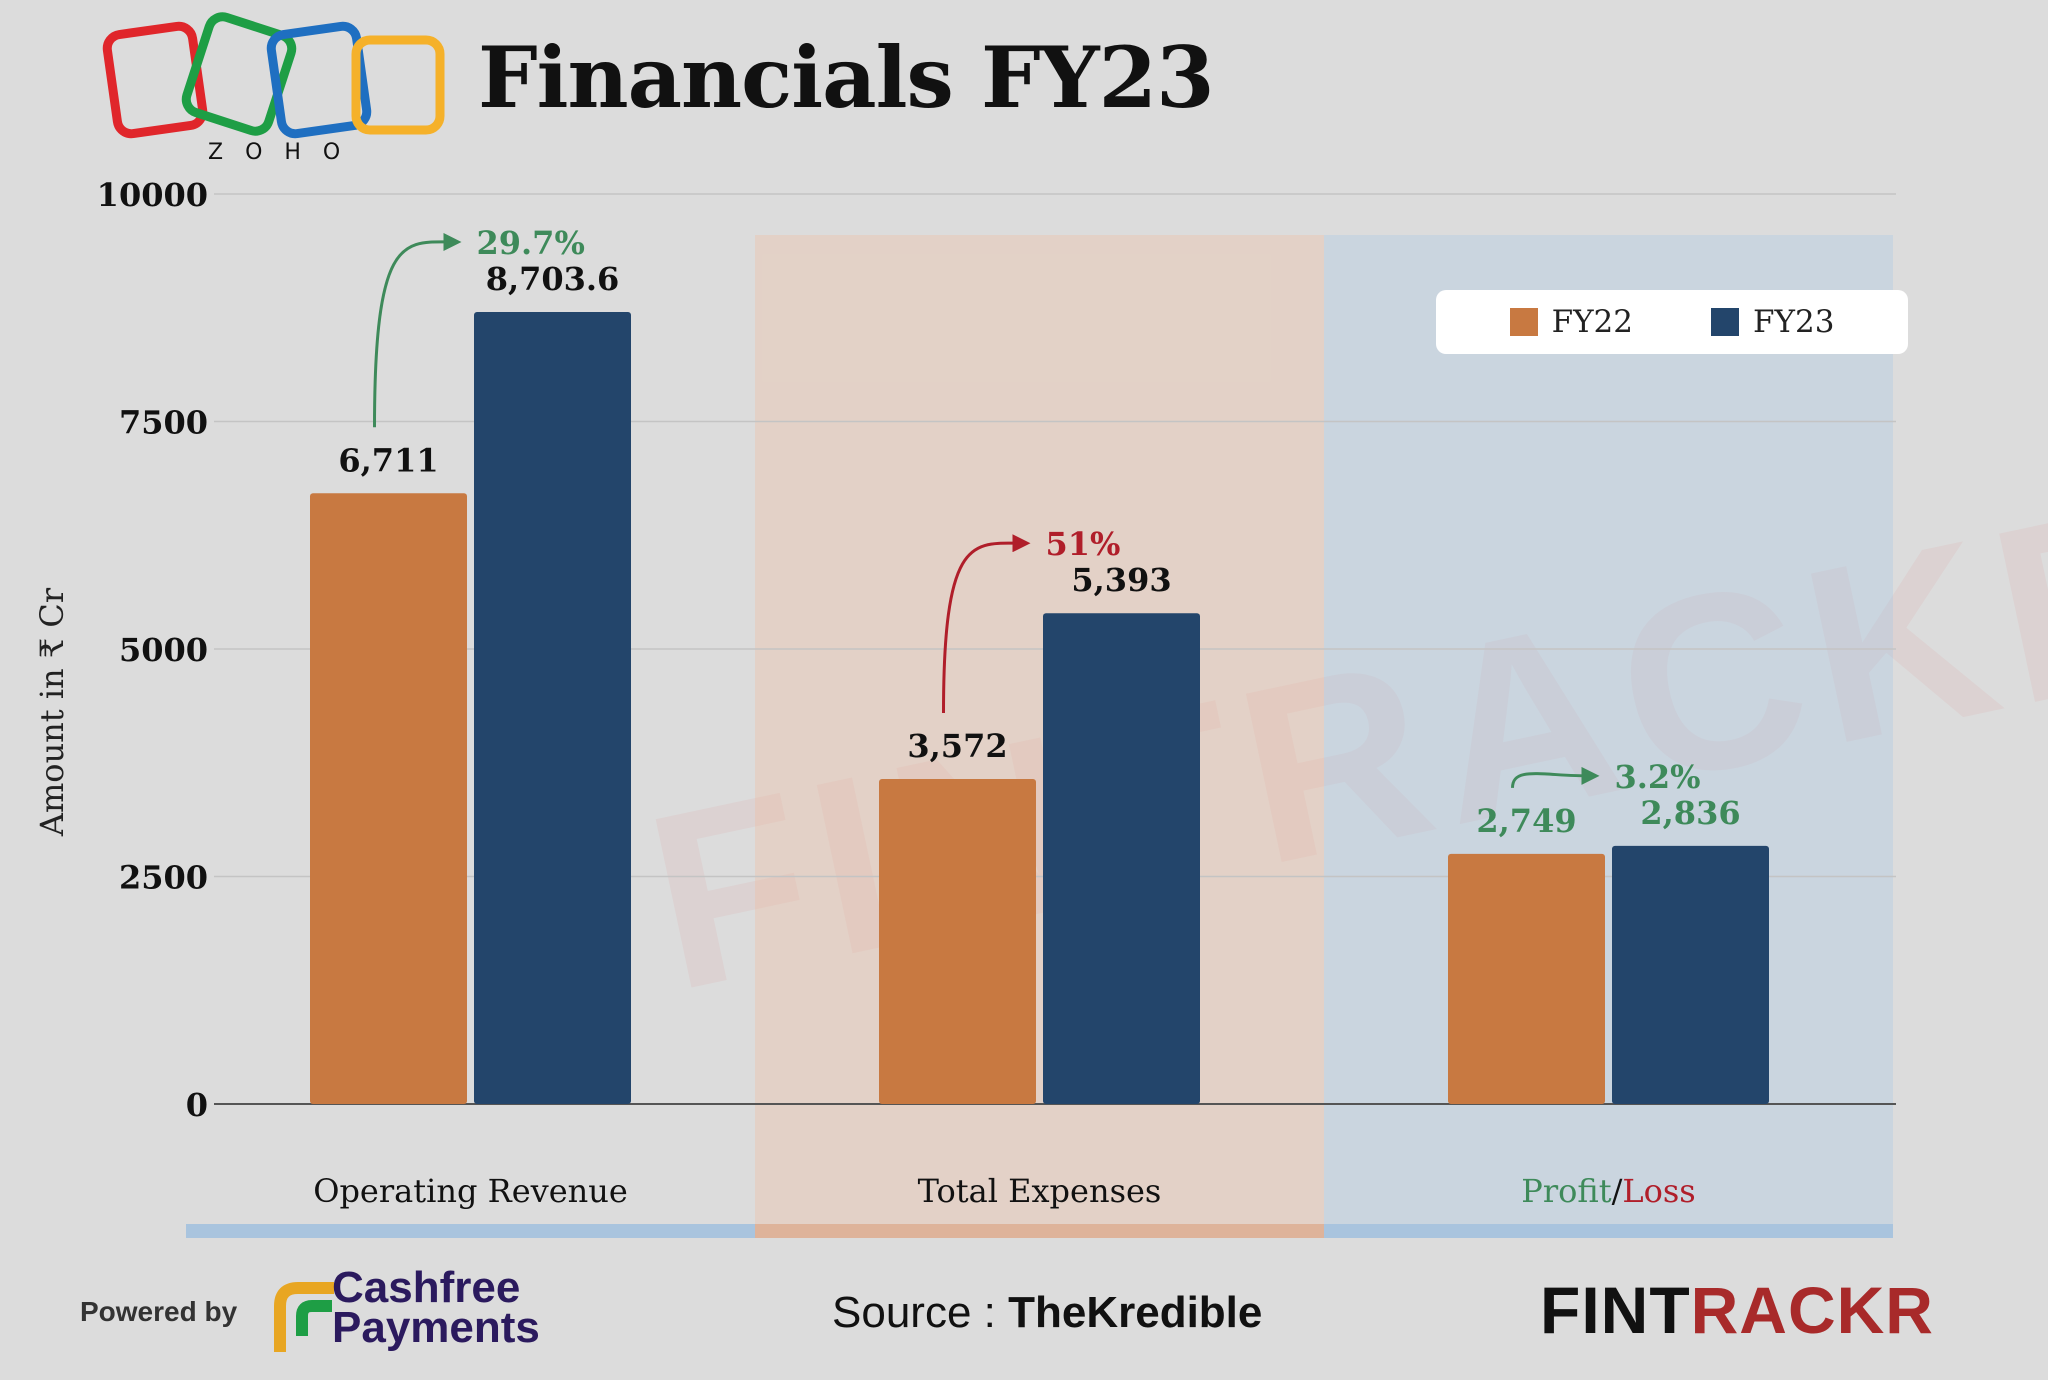 The width and height of the screenshot is (2048, 1380). What do you see at coordinates (304, 1317) in the screenshot?
I see `cashfree-logo-icon` at bounding box center [304, 1317].